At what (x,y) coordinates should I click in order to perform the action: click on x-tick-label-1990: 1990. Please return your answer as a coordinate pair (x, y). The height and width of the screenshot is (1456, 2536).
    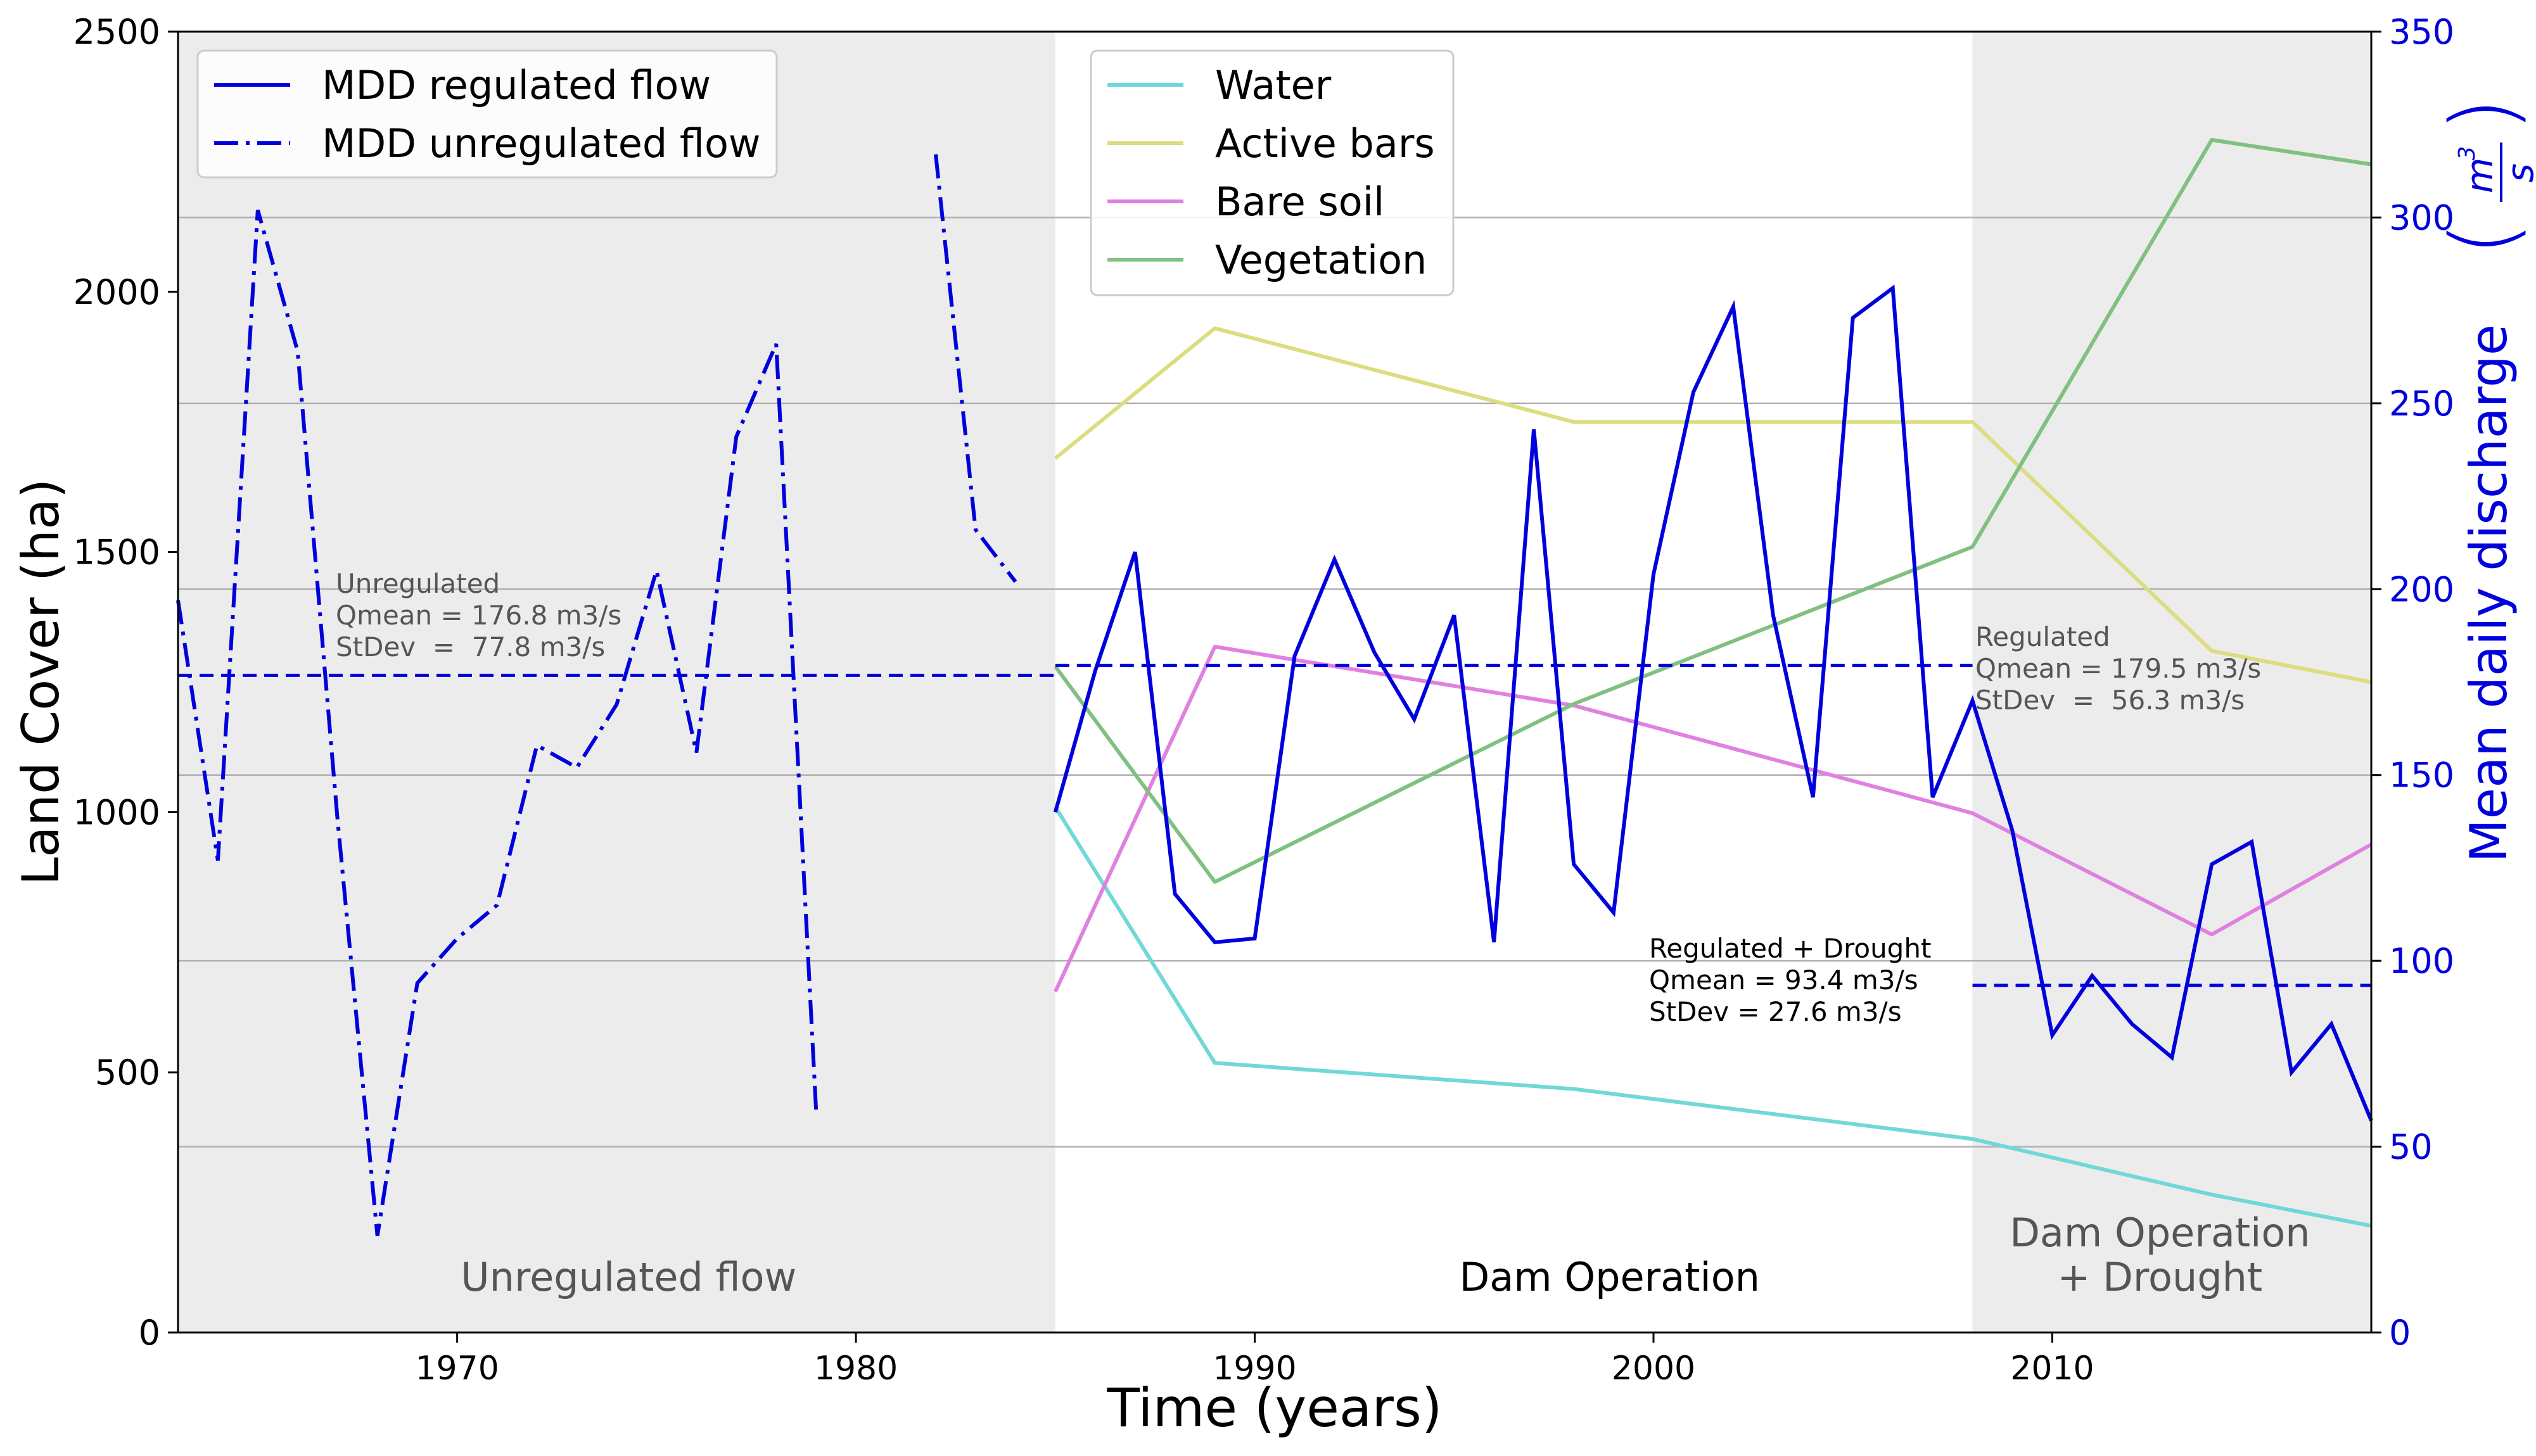
    Looking at the image, I should click on (1254, 1369).